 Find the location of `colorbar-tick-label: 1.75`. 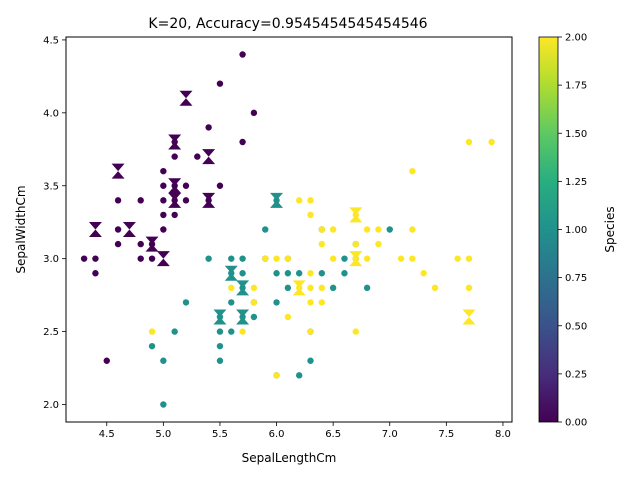

colorbar-tick-label: 1.75 is located at coordinates (576, 86).